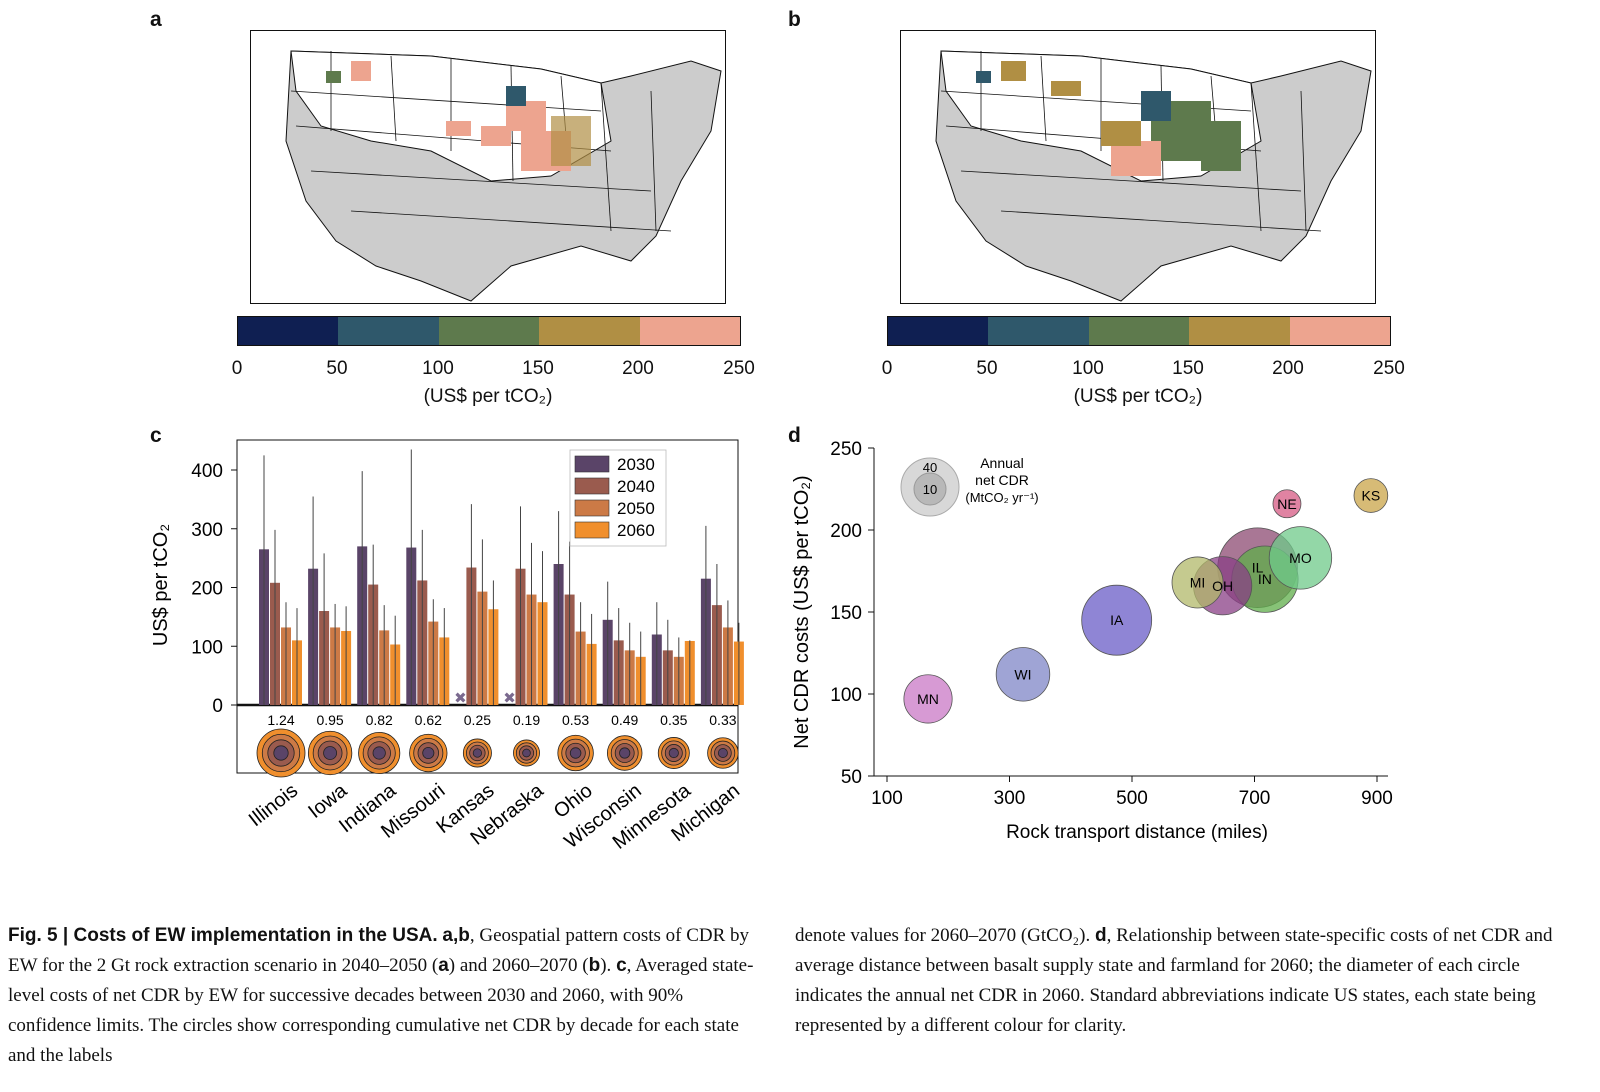  I want to click on y-tick-label: 250, so click(846, 449).